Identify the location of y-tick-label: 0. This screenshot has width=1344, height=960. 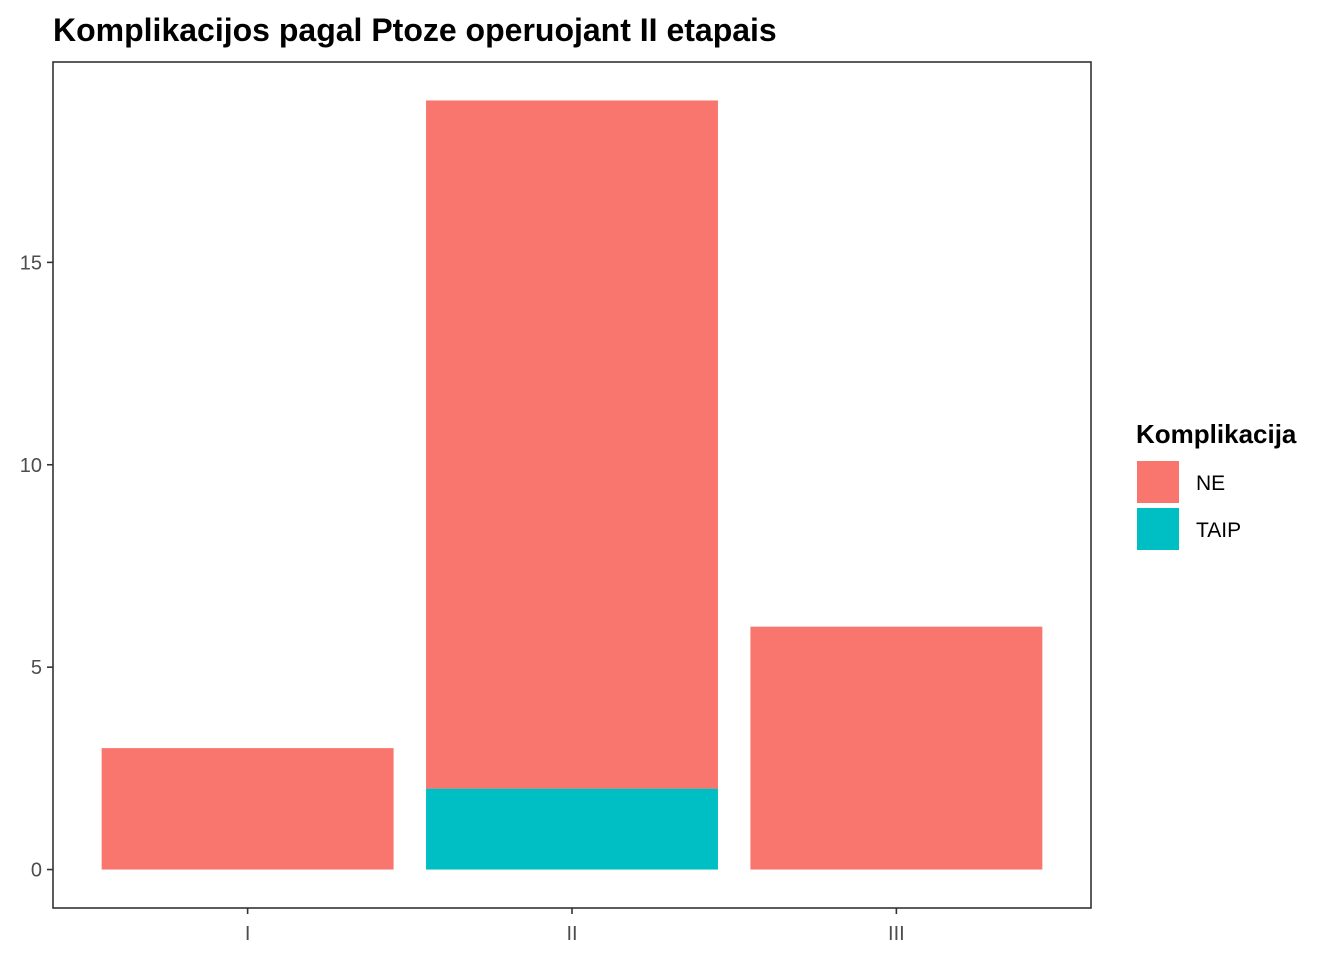
(36, 871).